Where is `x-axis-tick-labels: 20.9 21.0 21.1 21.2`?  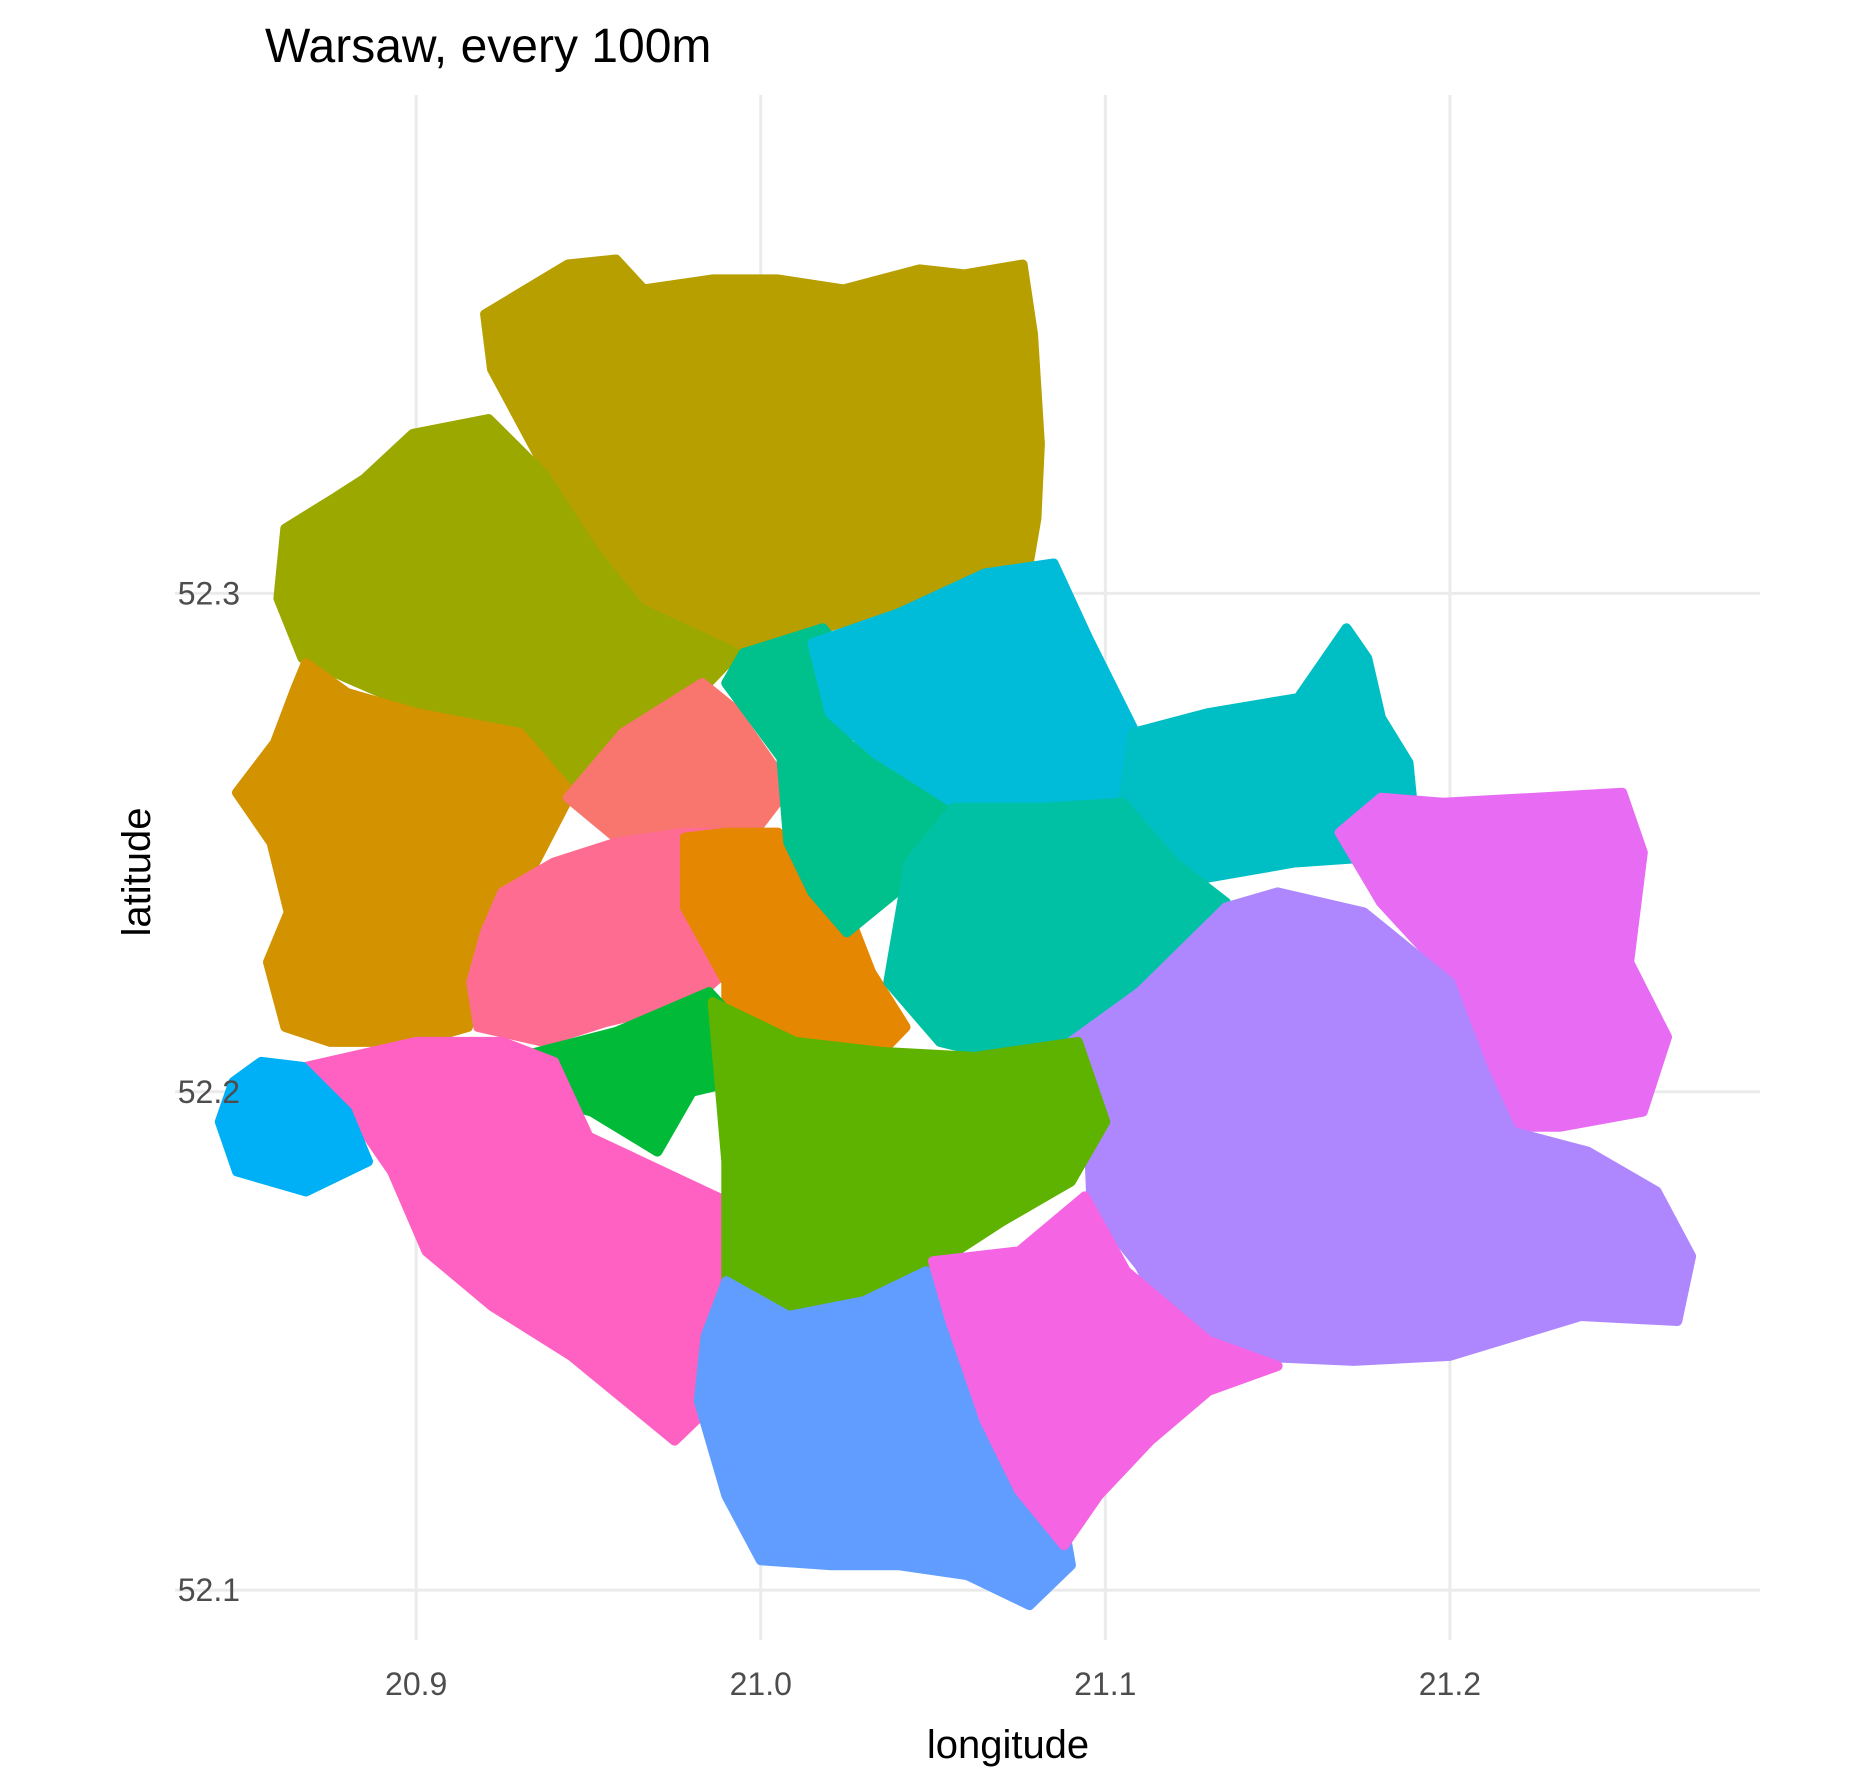 x-axis-tick-labels: 20.9 21.0 21.1 21.2 is located at coordinates (933, 1684).